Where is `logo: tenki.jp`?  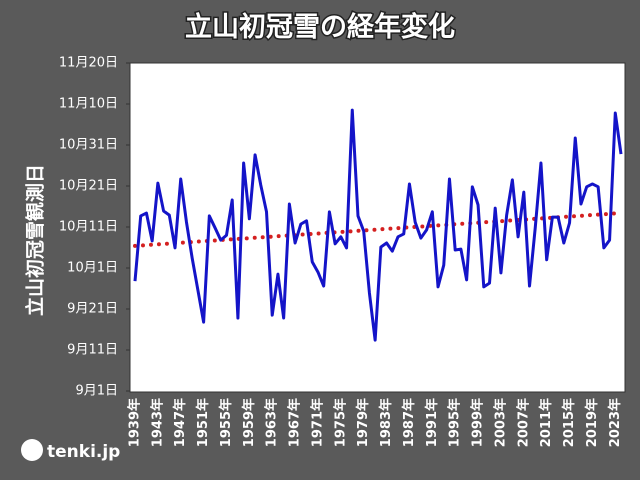
logo: tenki.jp is located at coordinates (83, 452).